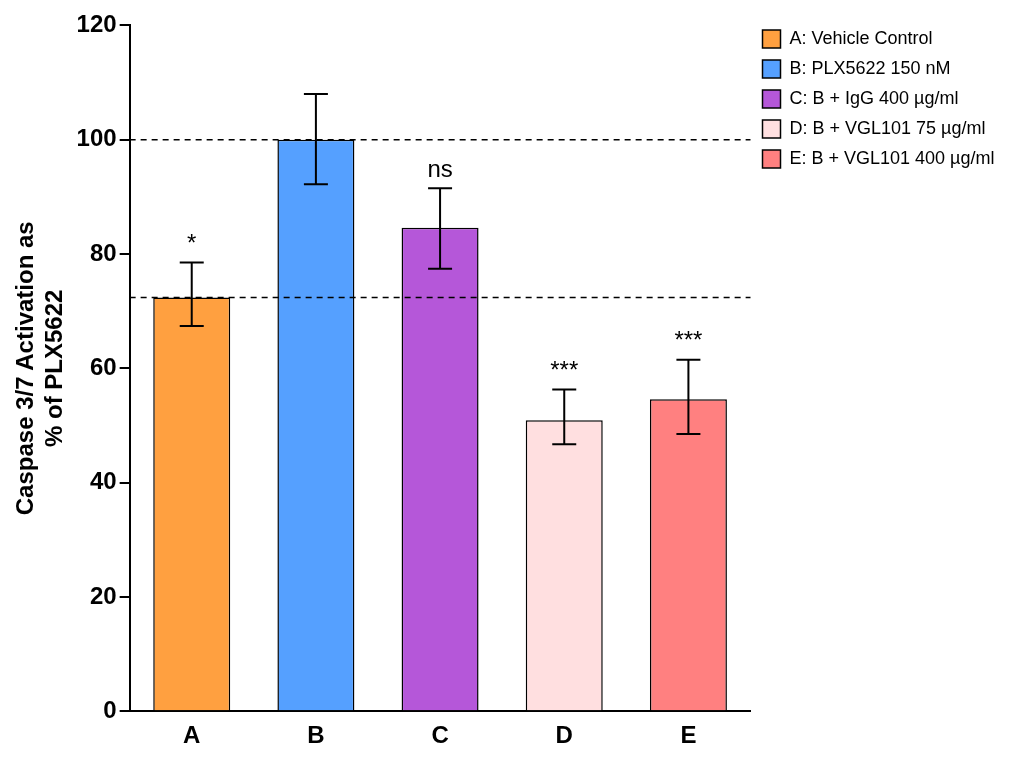 The image size is (1012, 762). I want to click on y-axis-title: Caspase 3/7 Activation as % of PLX5622, so click(39, 368).